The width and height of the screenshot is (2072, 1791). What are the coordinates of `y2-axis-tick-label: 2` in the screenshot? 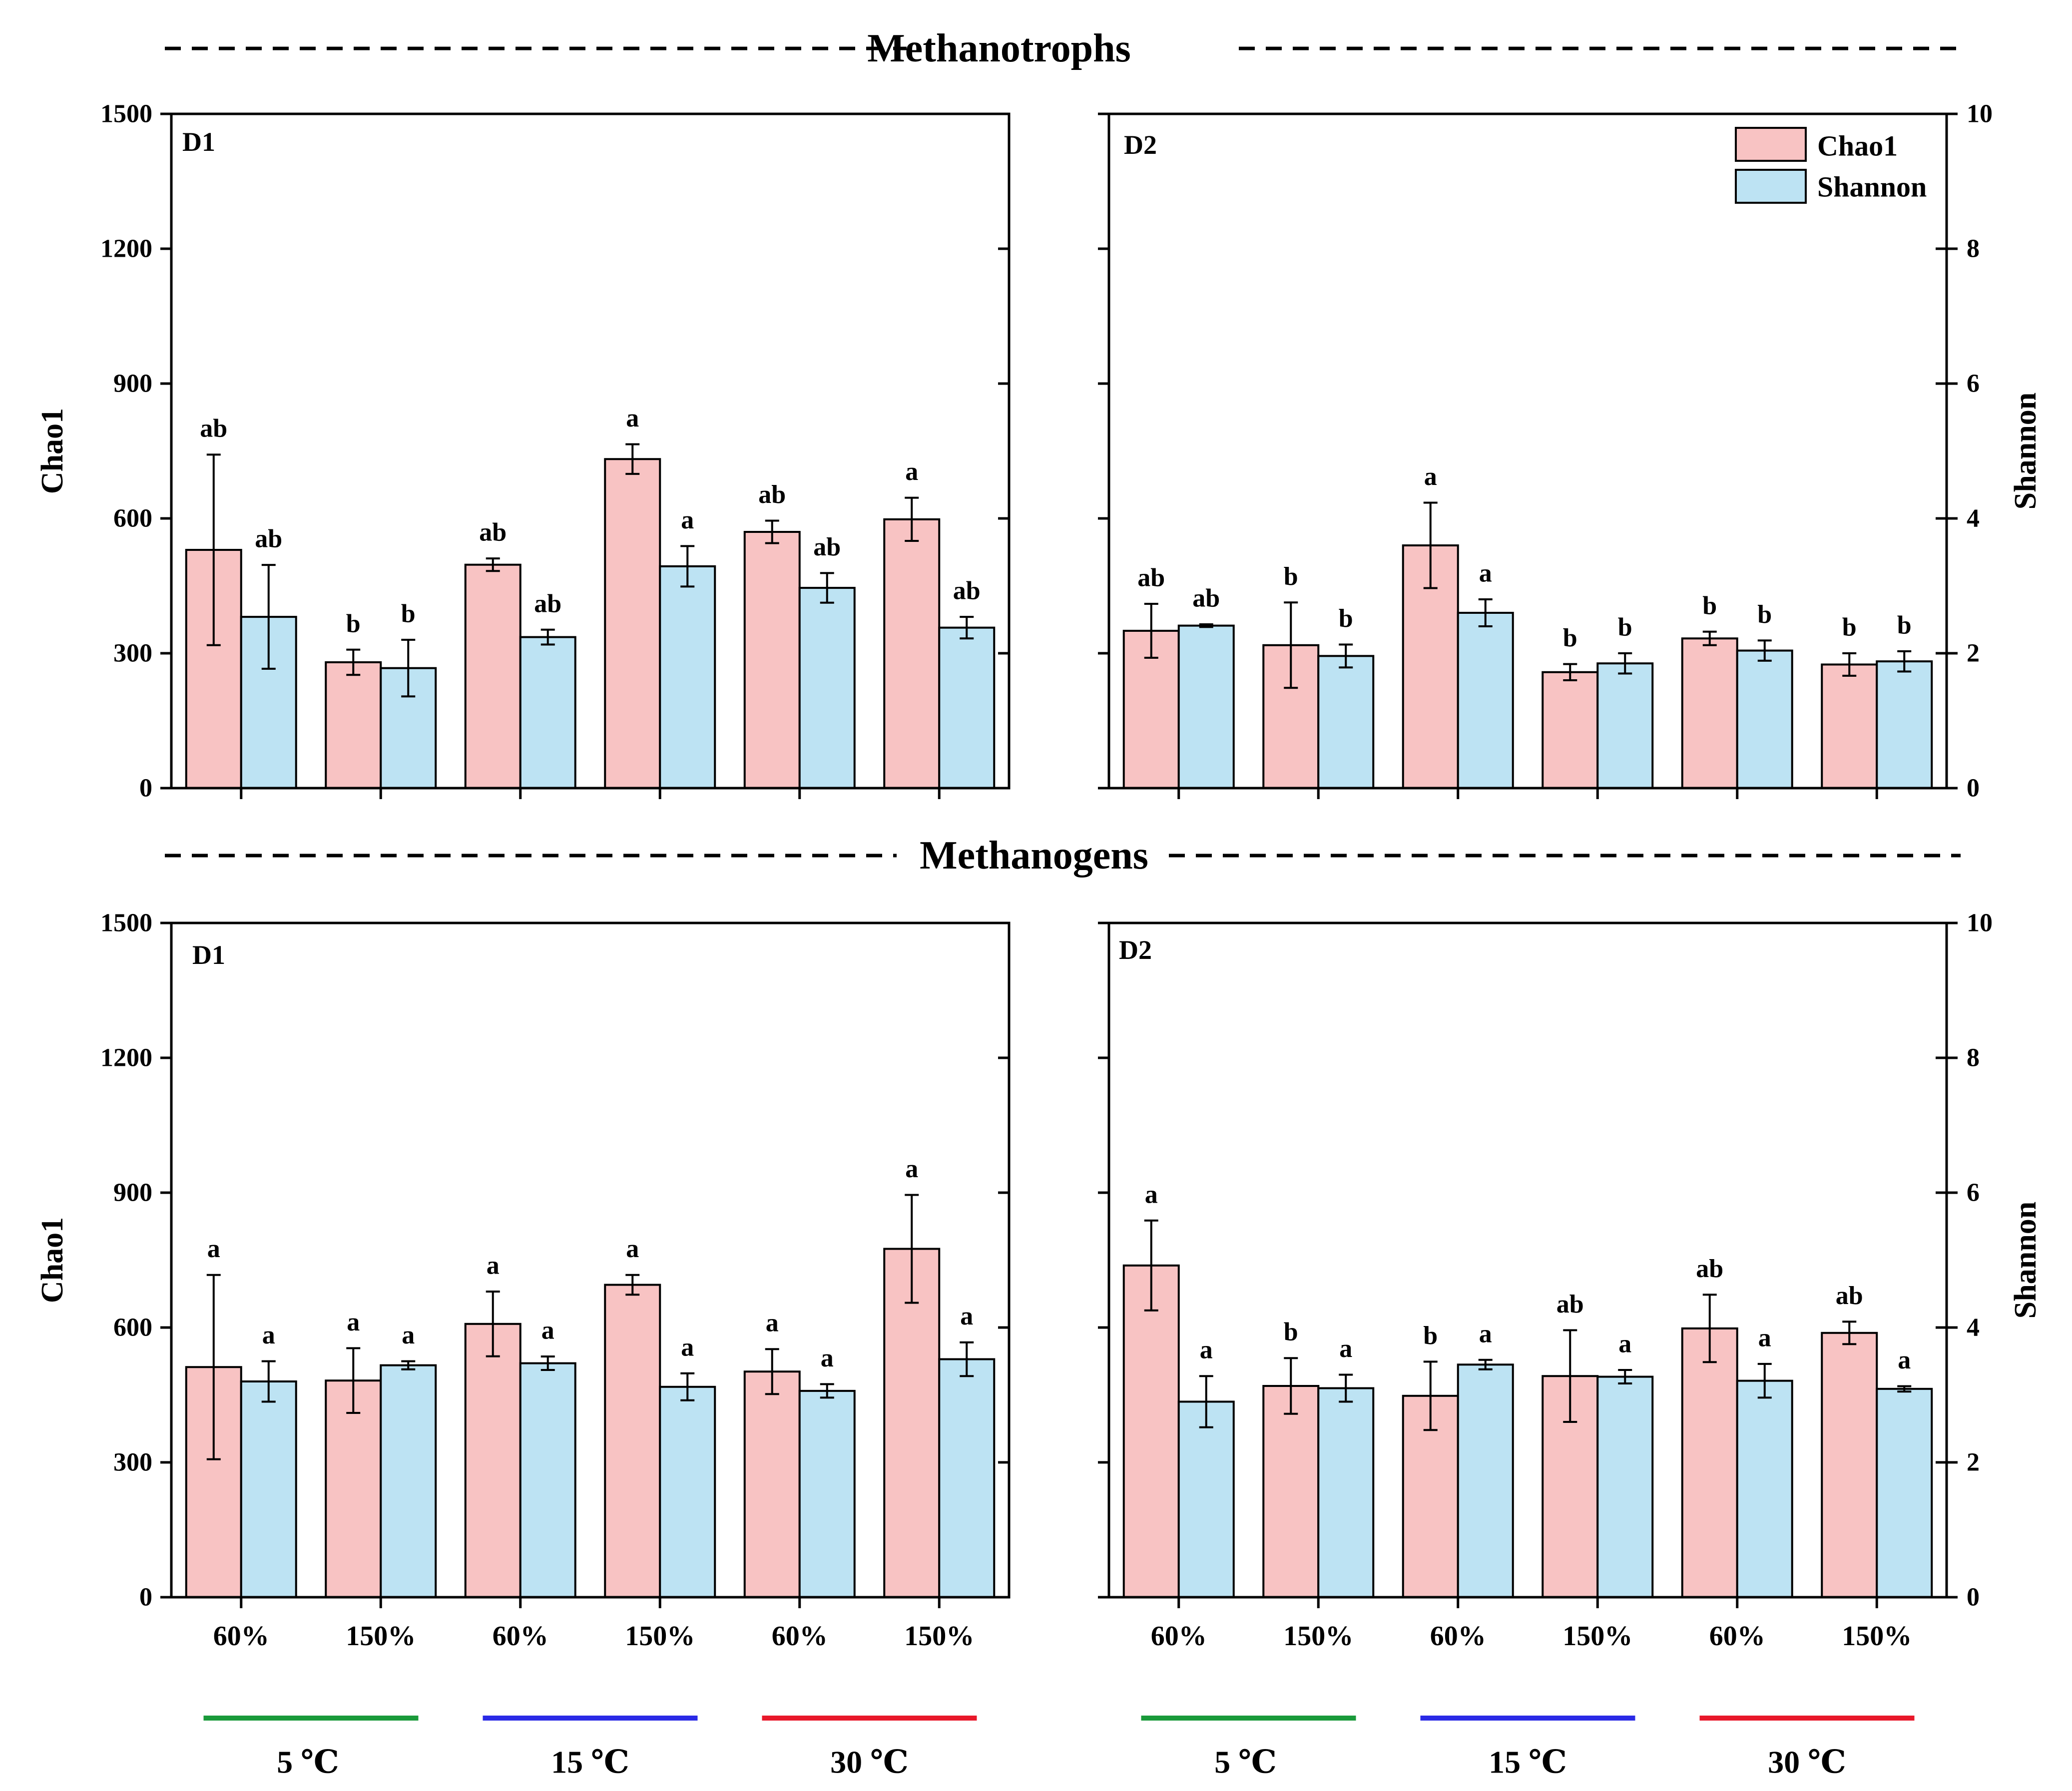 It's located at (1973, 653).